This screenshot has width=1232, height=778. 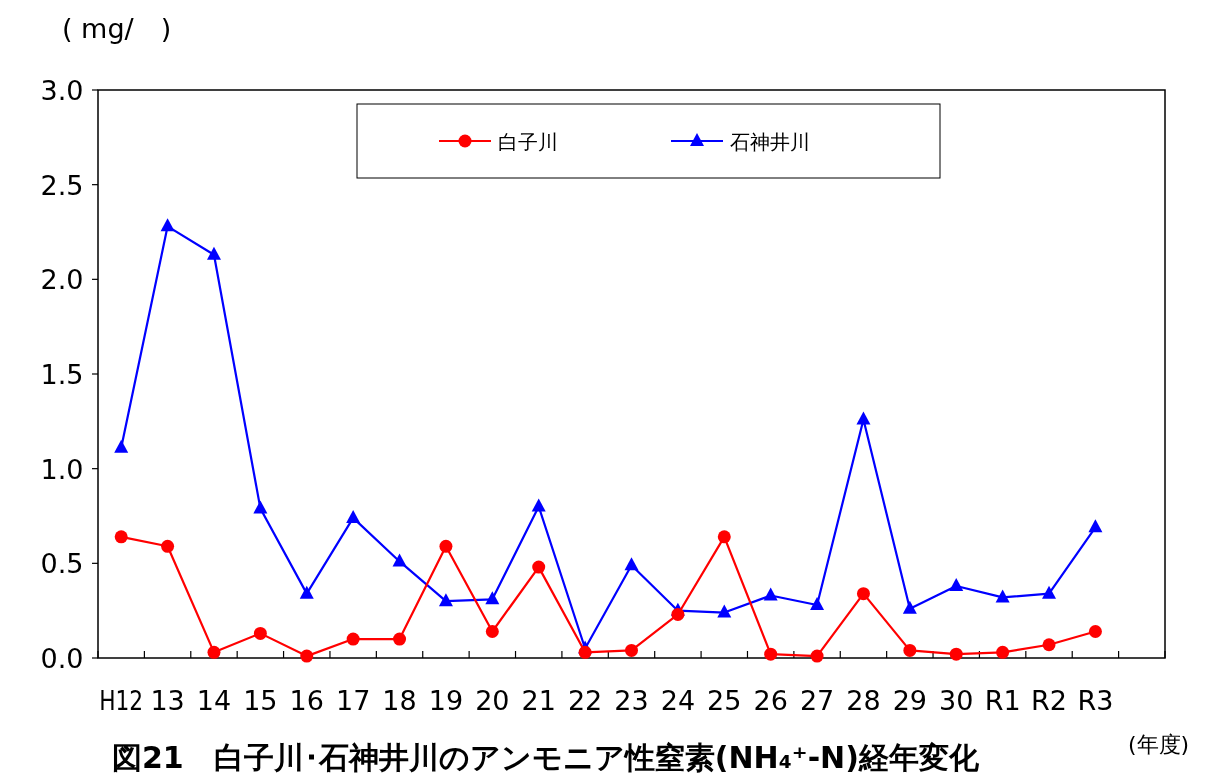 What do you see at coordinates (546, 757) in the screenshot?
I see `text: 図21 白子川･石神井川のアンモニア性窒素(NH₄⁺-N)経年変化` at bounding box center [546, 757].